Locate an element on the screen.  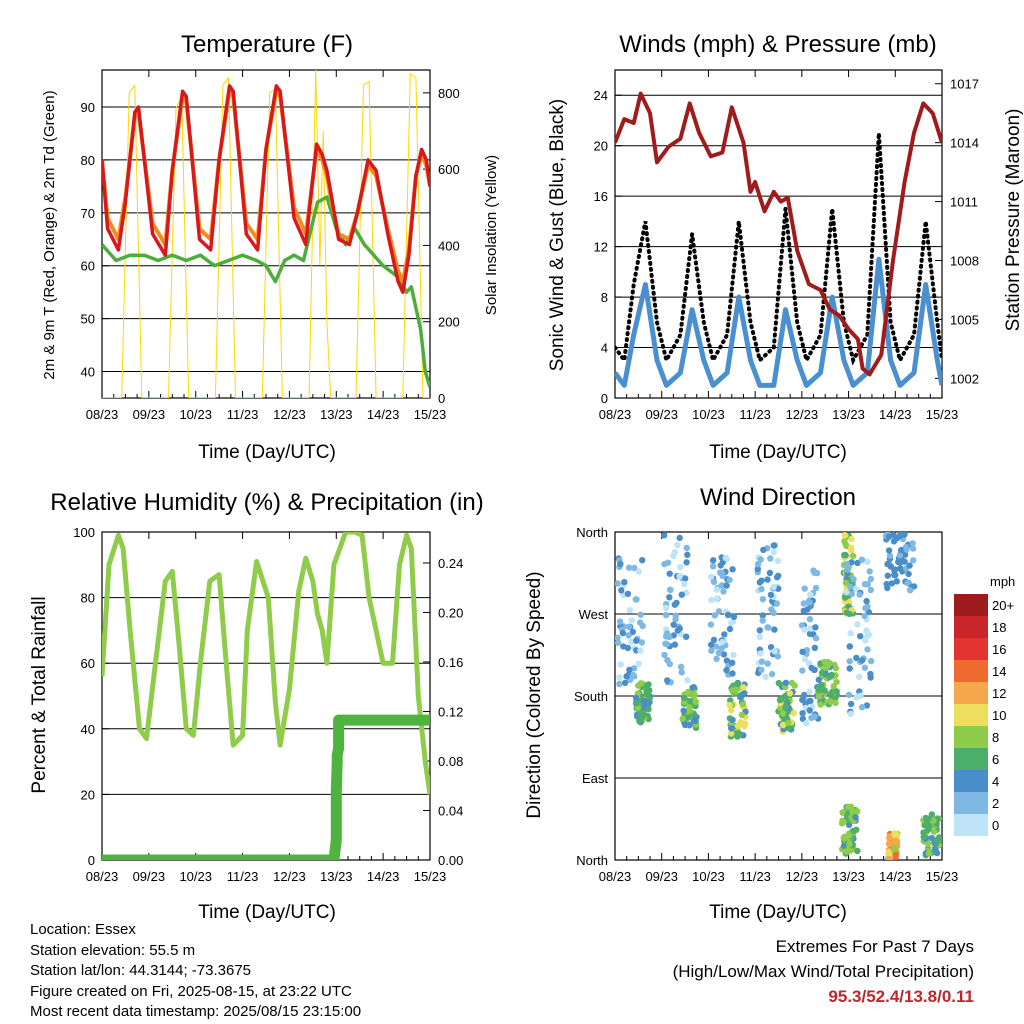
y-tick-label: 40 is located at coordinates (88, 729).